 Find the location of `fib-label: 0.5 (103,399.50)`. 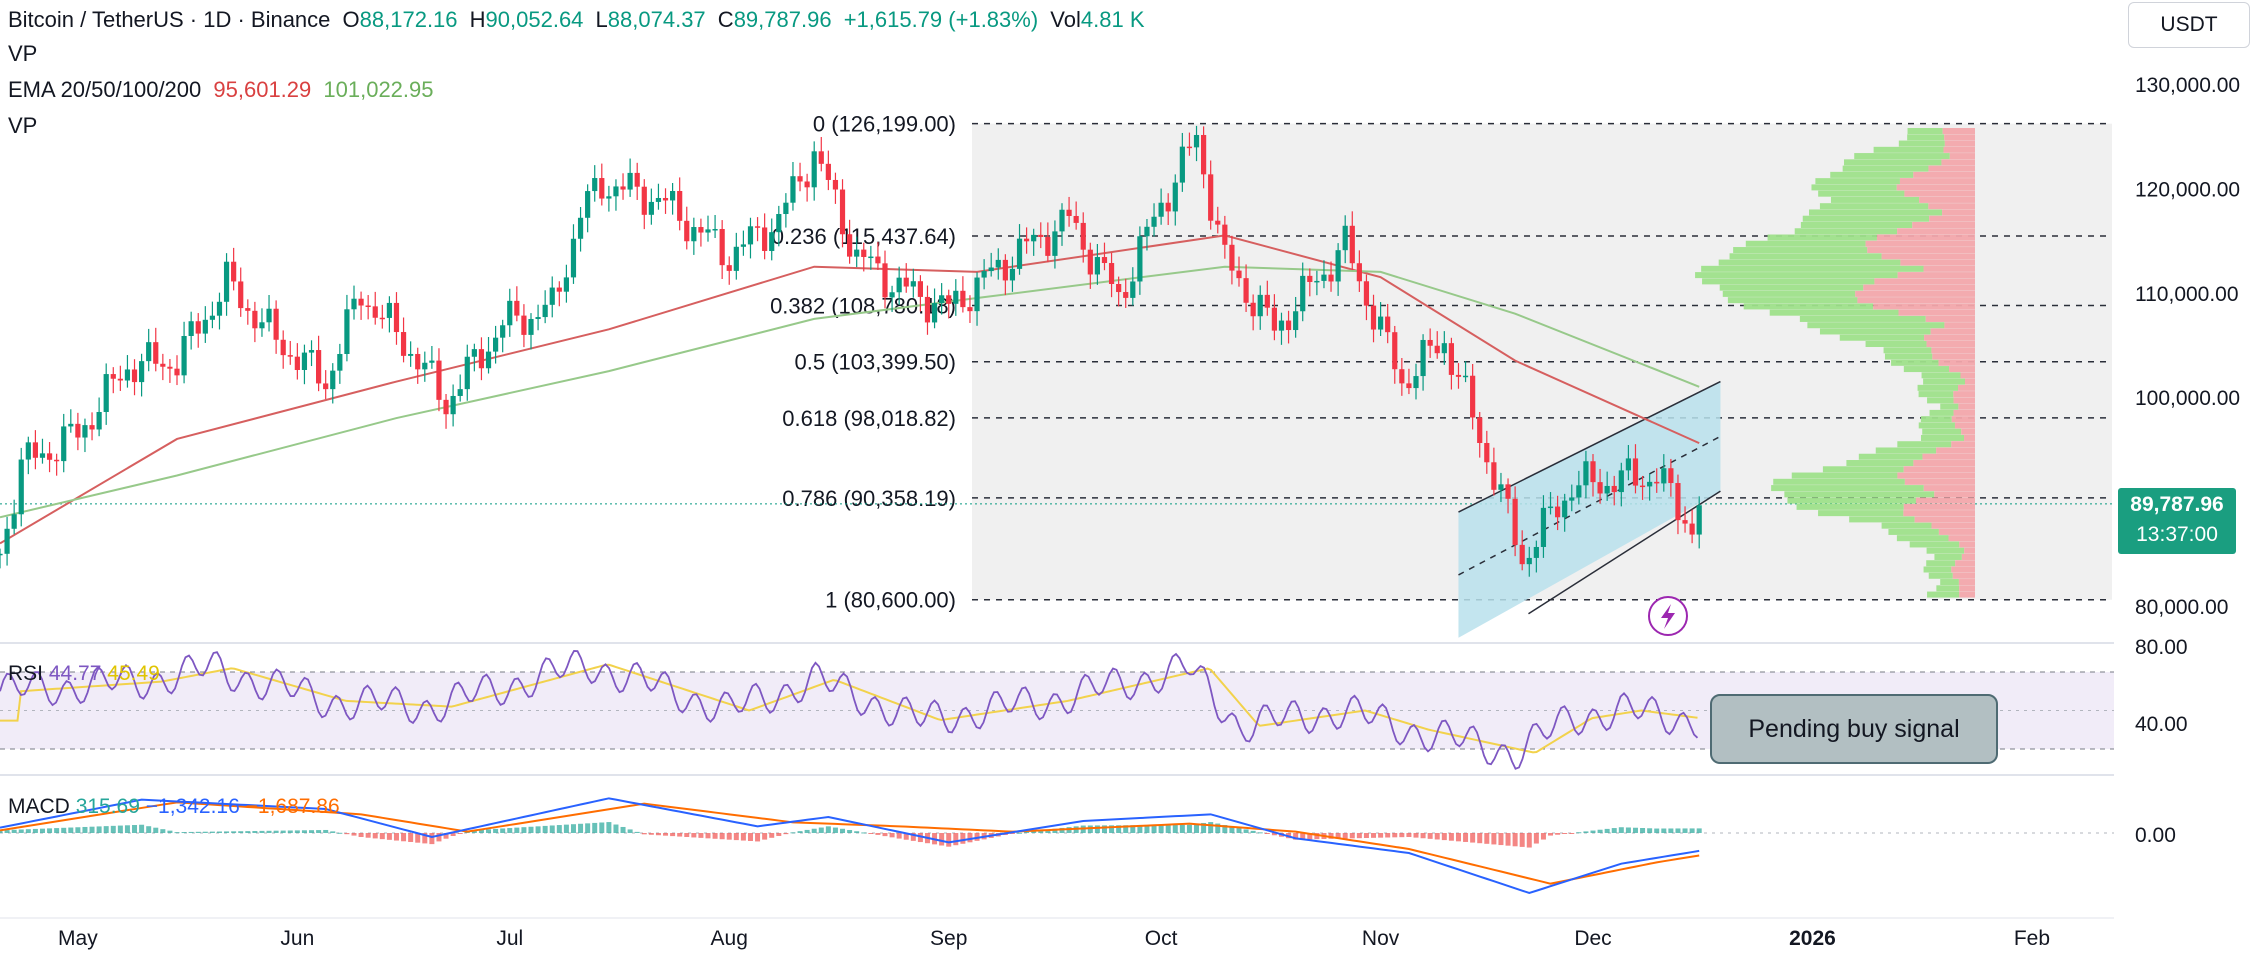

fib-label: 0.5 (103,399.50) is located at coordinates (875, 362).